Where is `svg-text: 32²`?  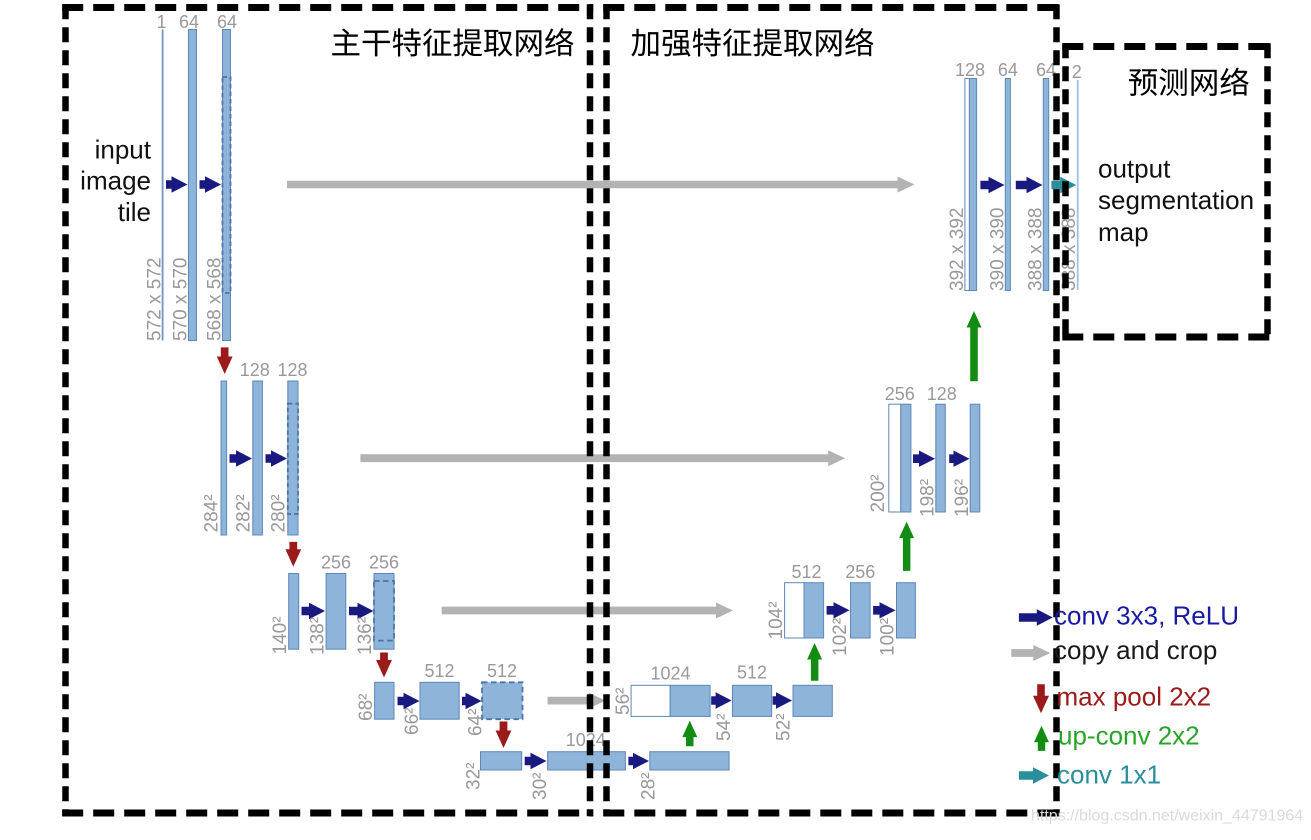 svg-text: 32² is located at coordinates (474, 776).